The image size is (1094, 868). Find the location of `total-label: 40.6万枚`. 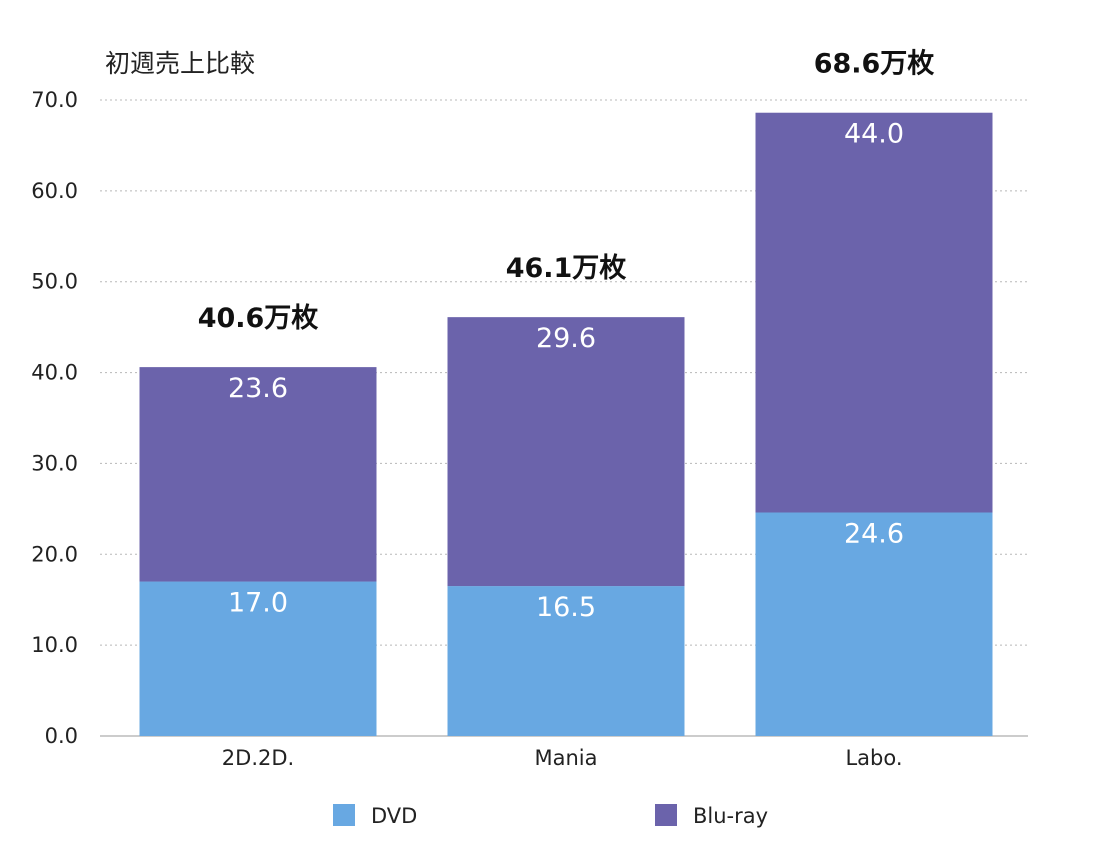

total-label: 40.6万枚 is located at coordinates (258, 318).